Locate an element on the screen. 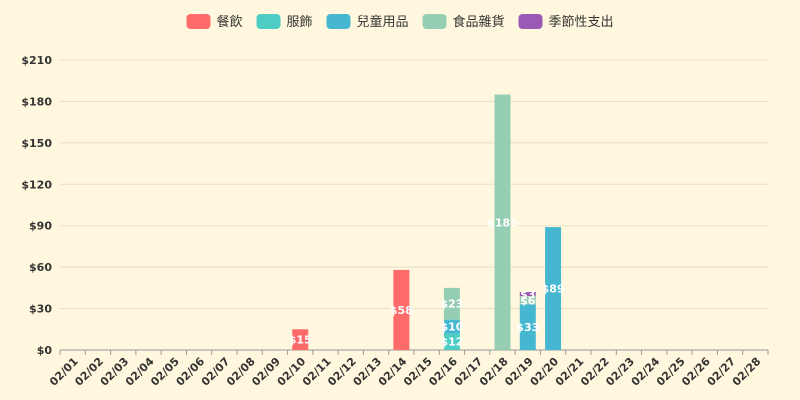  data-labels: $15 $58 $12 $10 $23 $185 $33 $6$3 $89 is located at coordinates (427, 282).